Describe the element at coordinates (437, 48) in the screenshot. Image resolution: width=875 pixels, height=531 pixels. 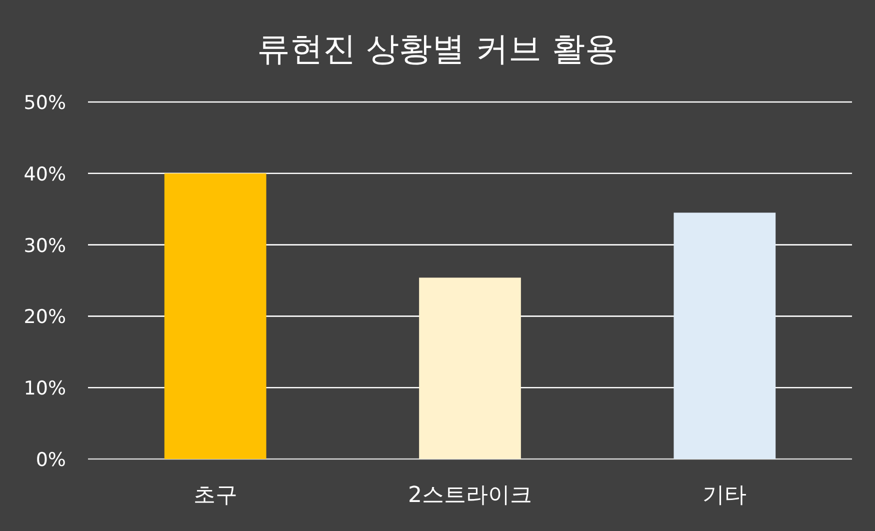
I see `chart-title: 류현진 상황별 커브 활용` at that location.